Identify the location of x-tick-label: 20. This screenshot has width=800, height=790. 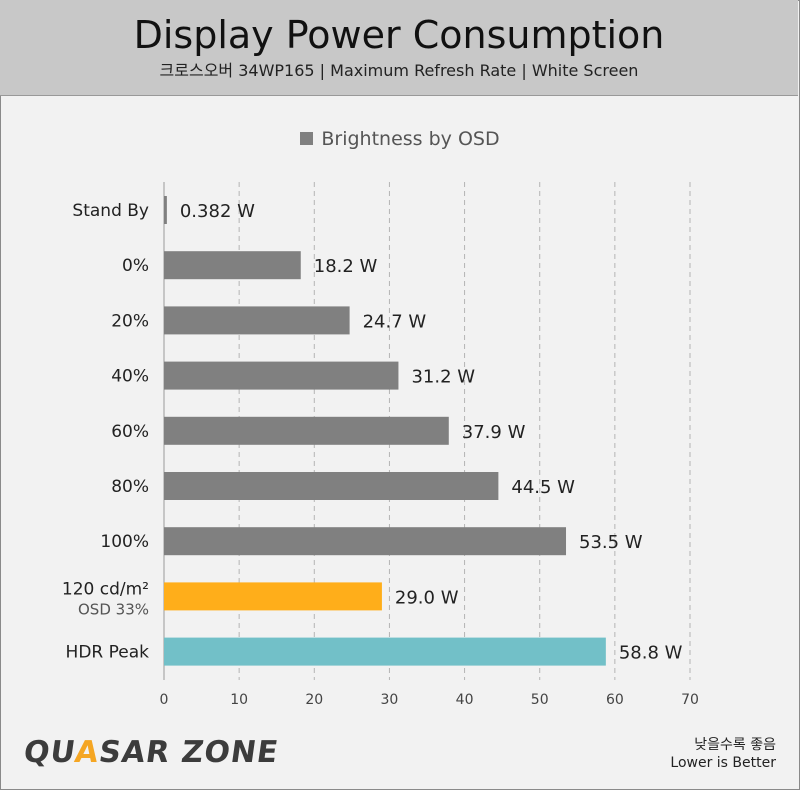
(314, 700).